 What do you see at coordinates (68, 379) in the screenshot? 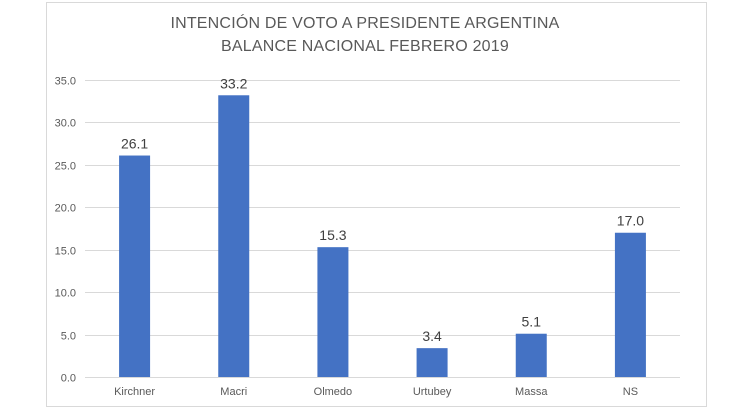
I see `y-tick-label: 0.0` at bounding box center [68, 379].